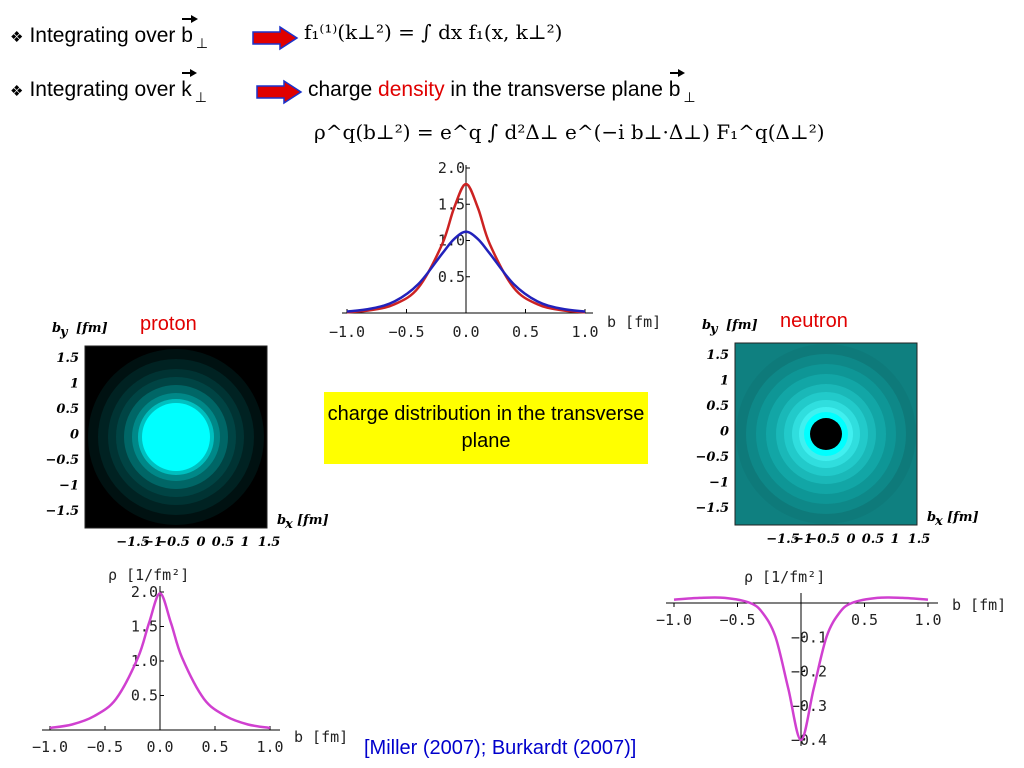 This screenshot has width=1024, height=768. Describe the element at coordinates (809, 740) in the screenshot. I see `y-tick-label: −0.4` at that location.